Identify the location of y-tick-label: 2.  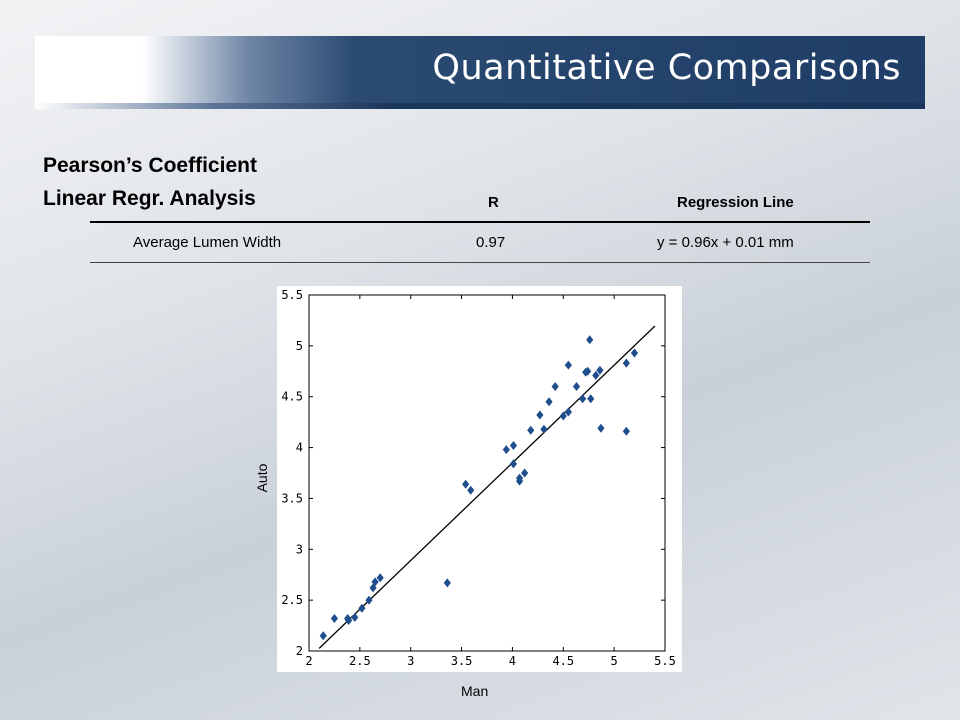
(299, 651).